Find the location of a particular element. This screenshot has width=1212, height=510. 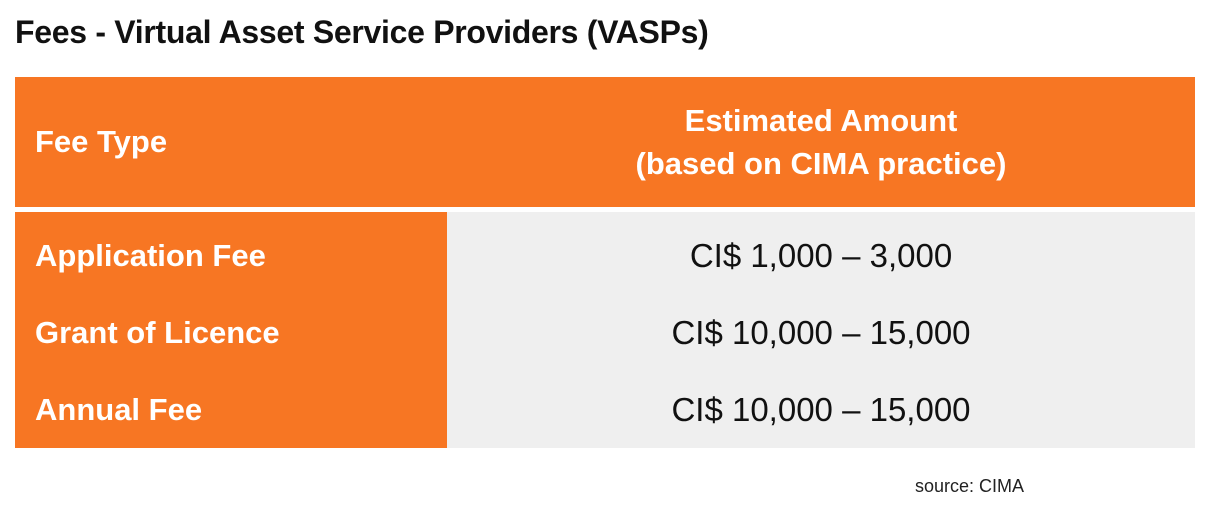

amount-cell: CI$ 1,000 – 3,000 is located at coordinates (821, 255).